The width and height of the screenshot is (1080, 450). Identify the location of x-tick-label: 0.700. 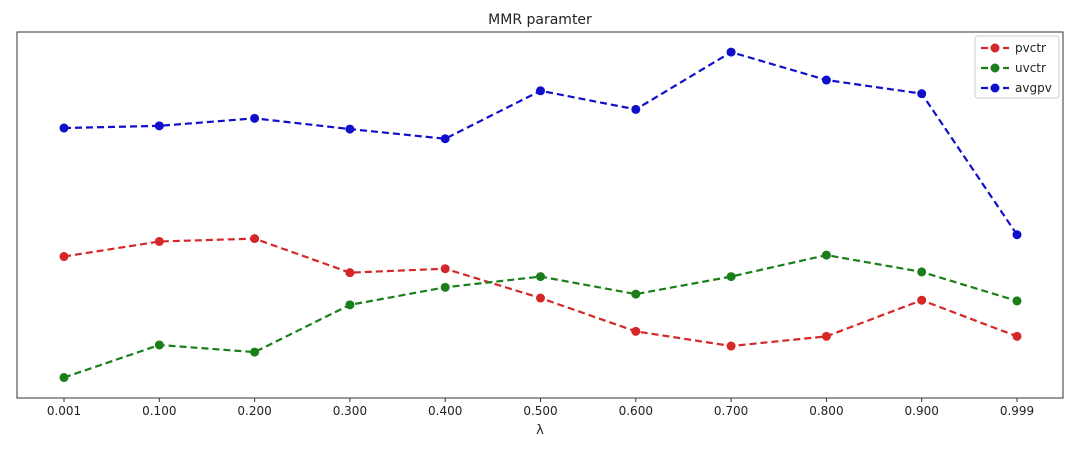
(731, 411).